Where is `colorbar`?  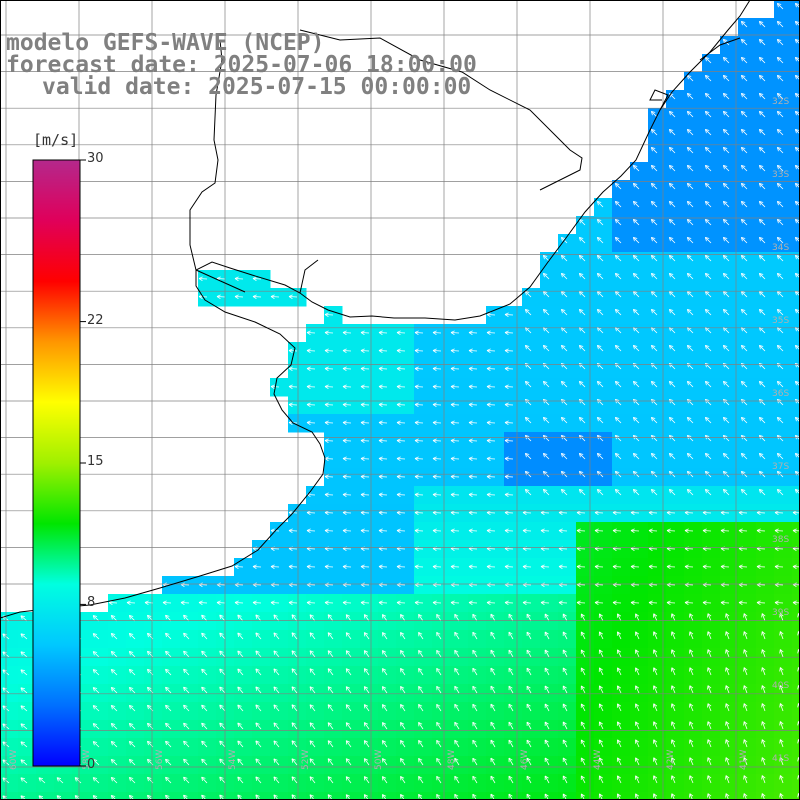 colorbar is located at coordinates (56, 463).